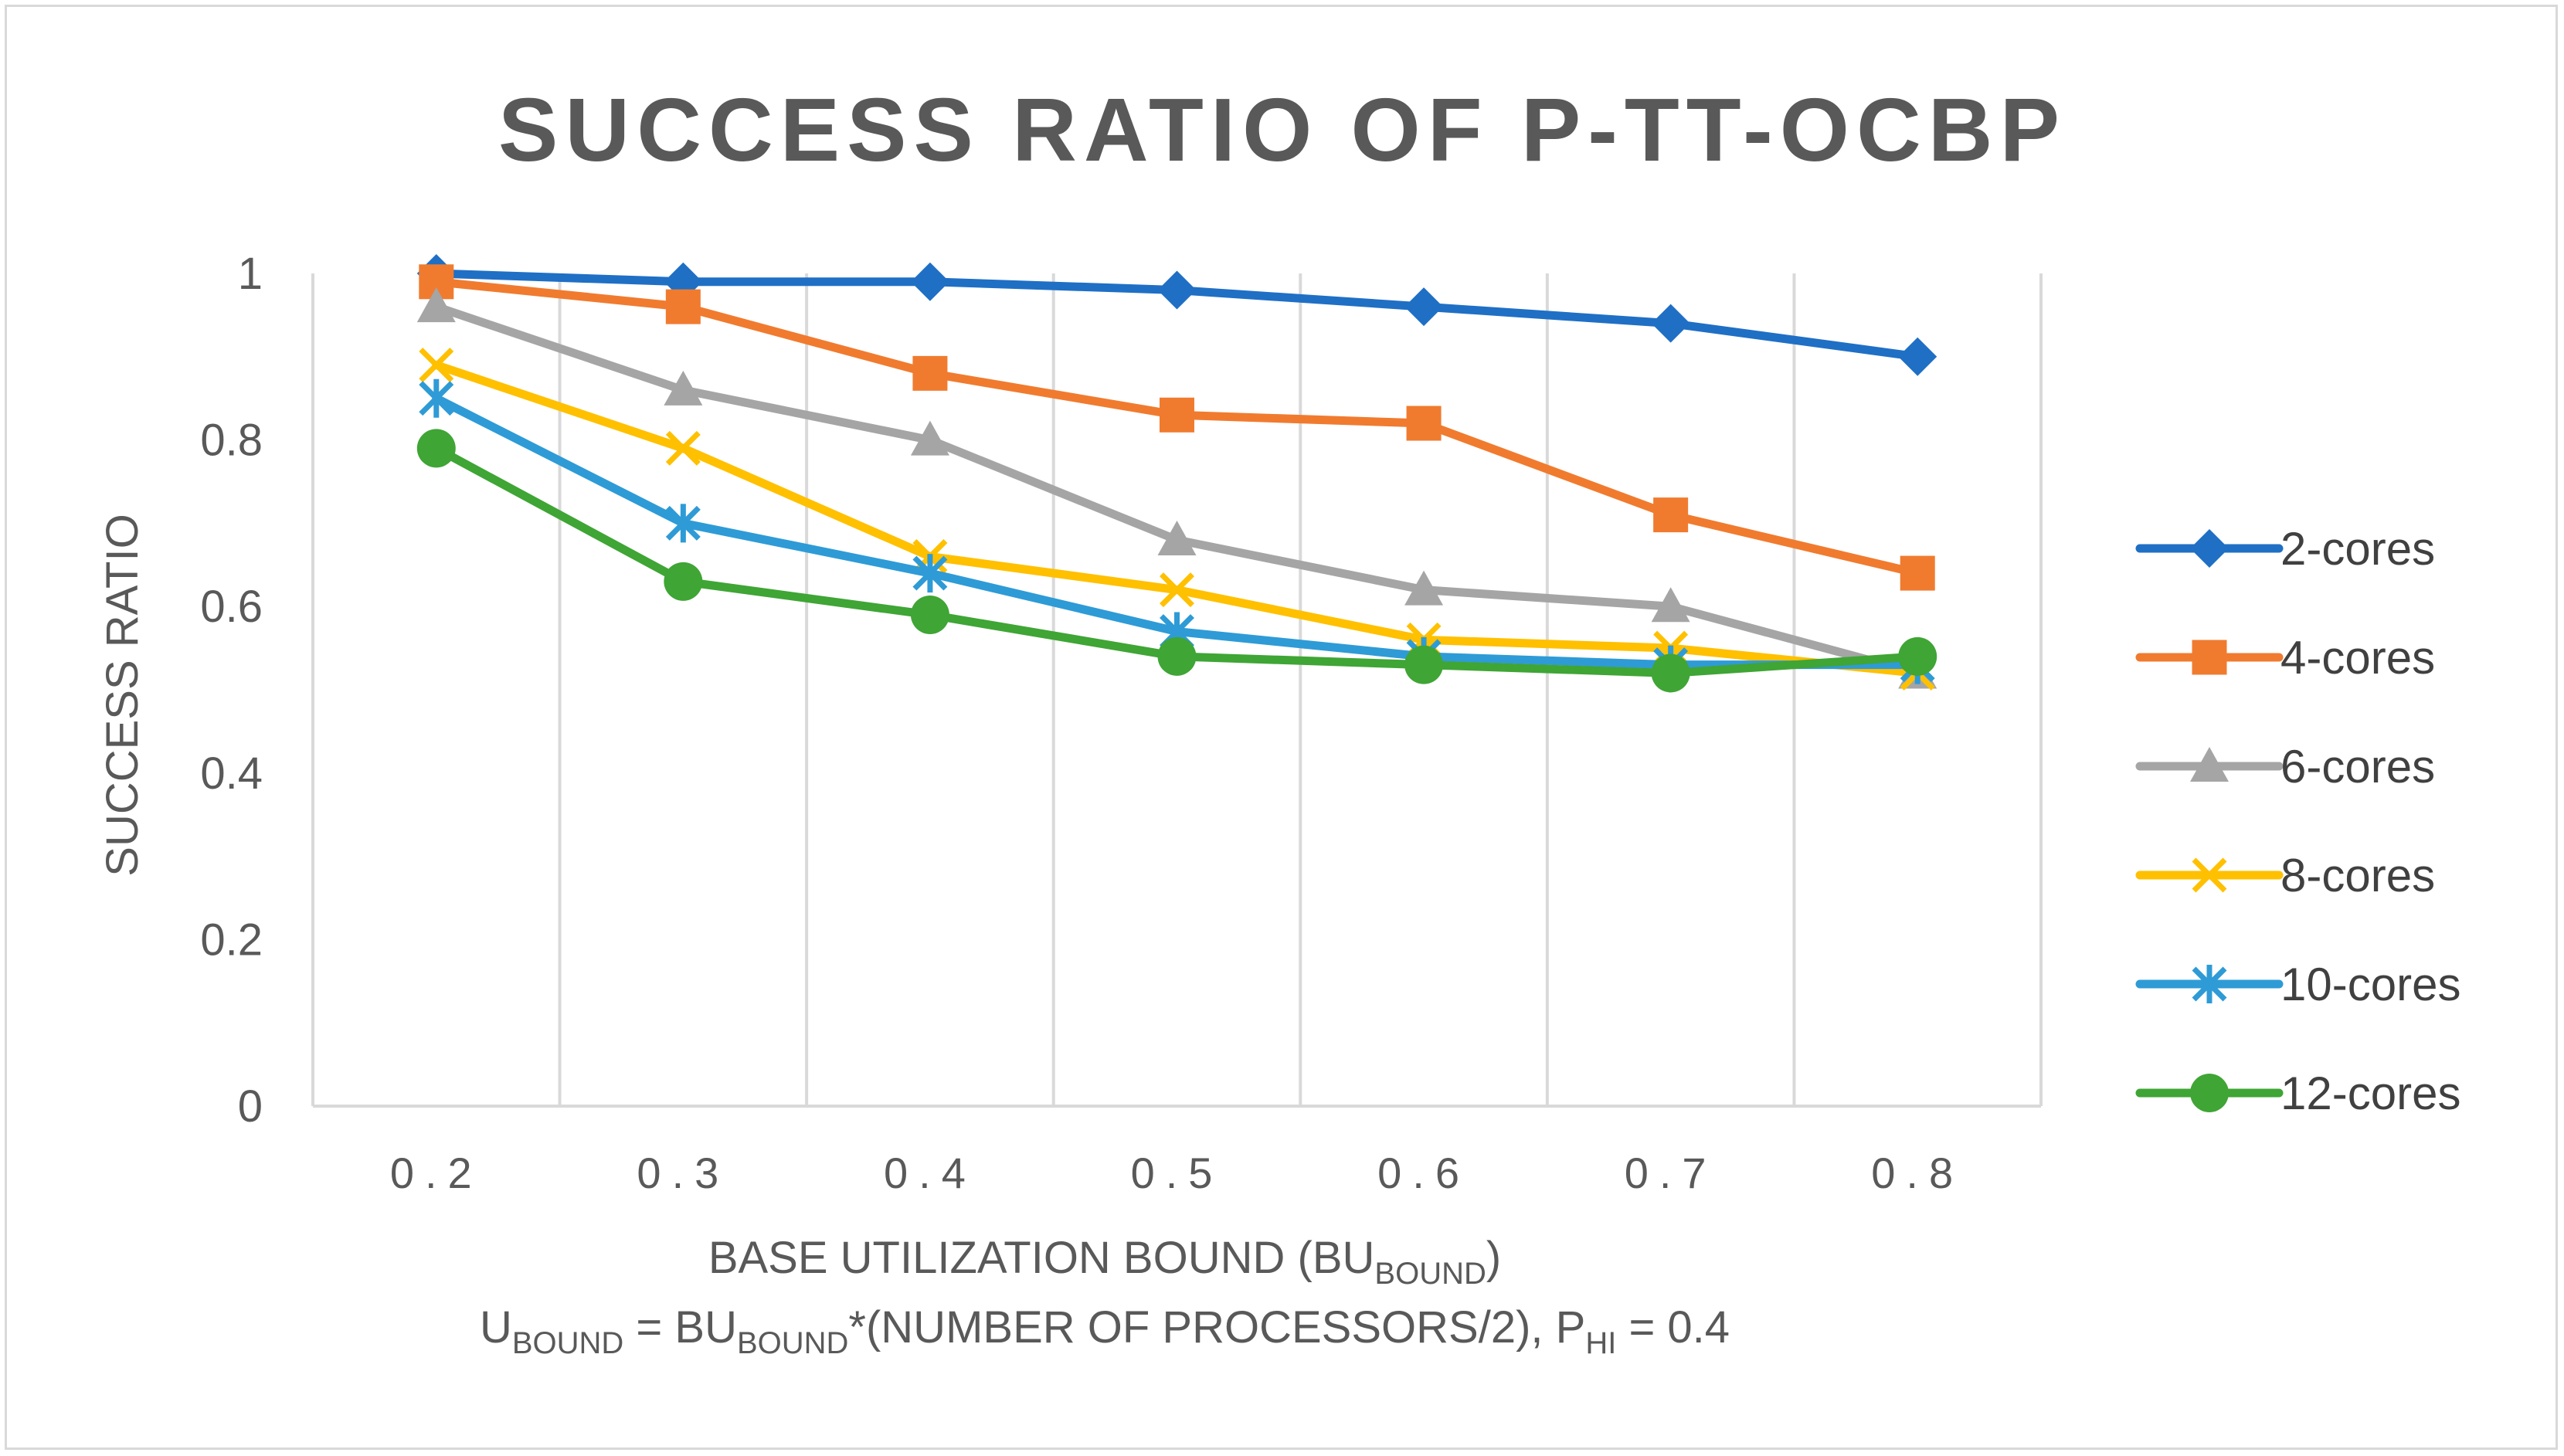  What do you see at coordinates (1282, 130) in the screenshot?
I see `chart-title: SUCCESS RATIO OF P-TT-OCBP` at bounding box center [1282, 130].